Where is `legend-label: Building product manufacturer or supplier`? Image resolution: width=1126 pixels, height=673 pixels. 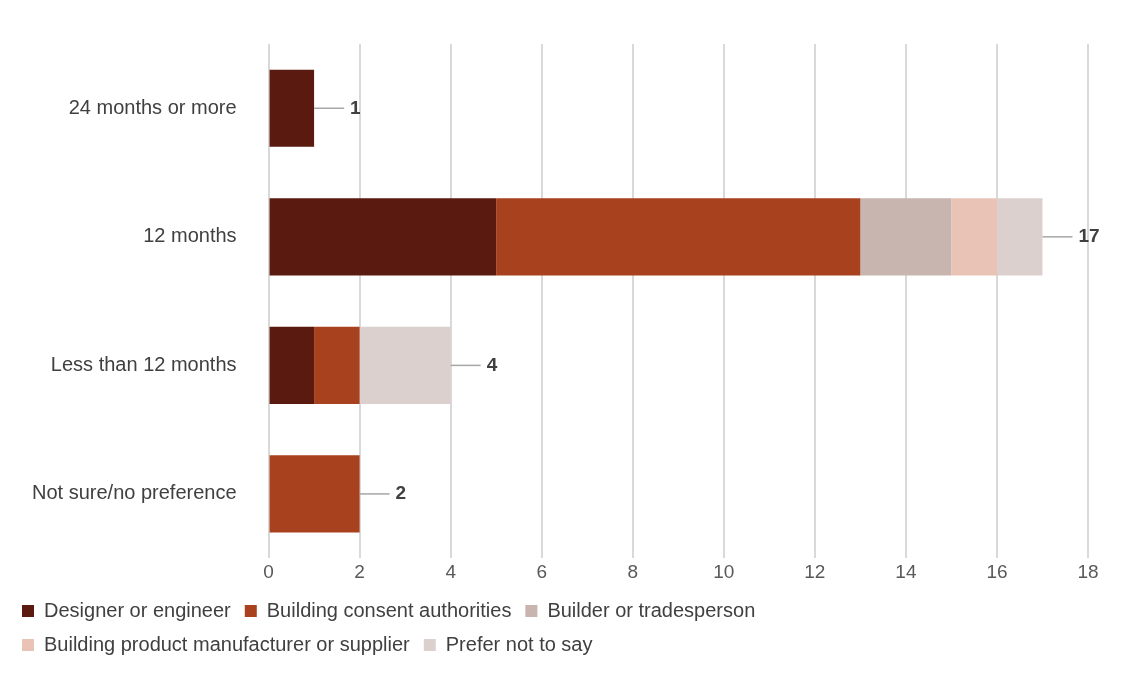
legend-label: Building product manufacturer or supplier is located at coordinates (227, 643).